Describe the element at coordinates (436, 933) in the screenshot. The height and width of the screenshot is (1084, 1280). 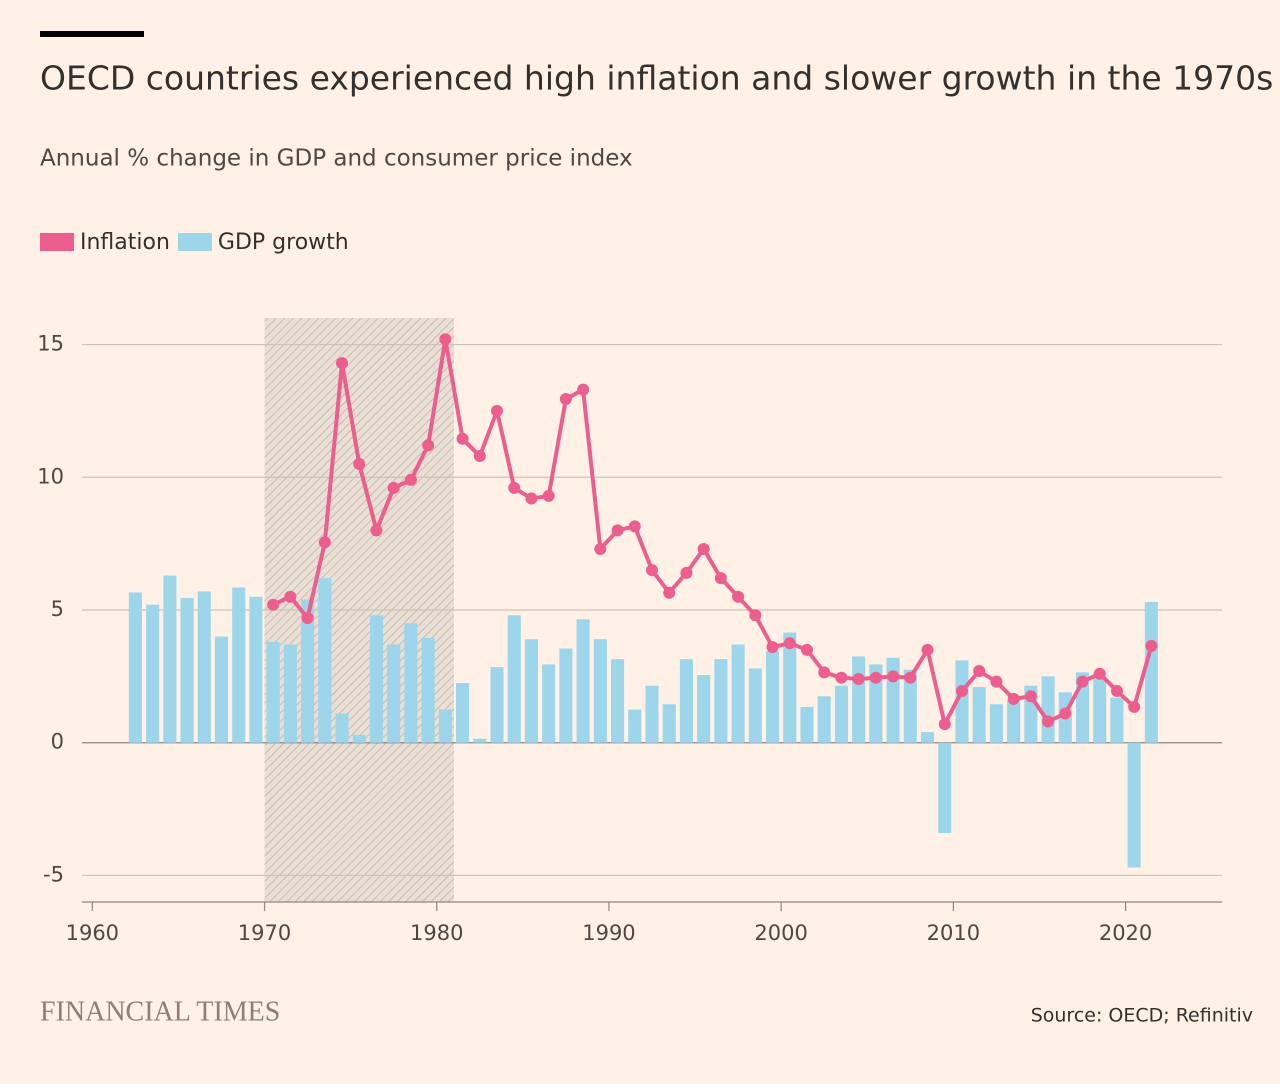
I see `x-tick-label: 1980` at that location.